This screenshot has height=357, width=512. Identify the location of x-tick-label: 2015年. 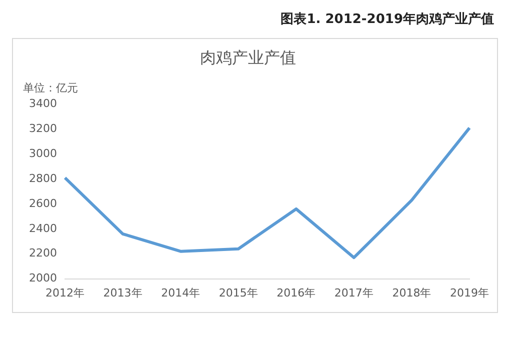
(238, 293).